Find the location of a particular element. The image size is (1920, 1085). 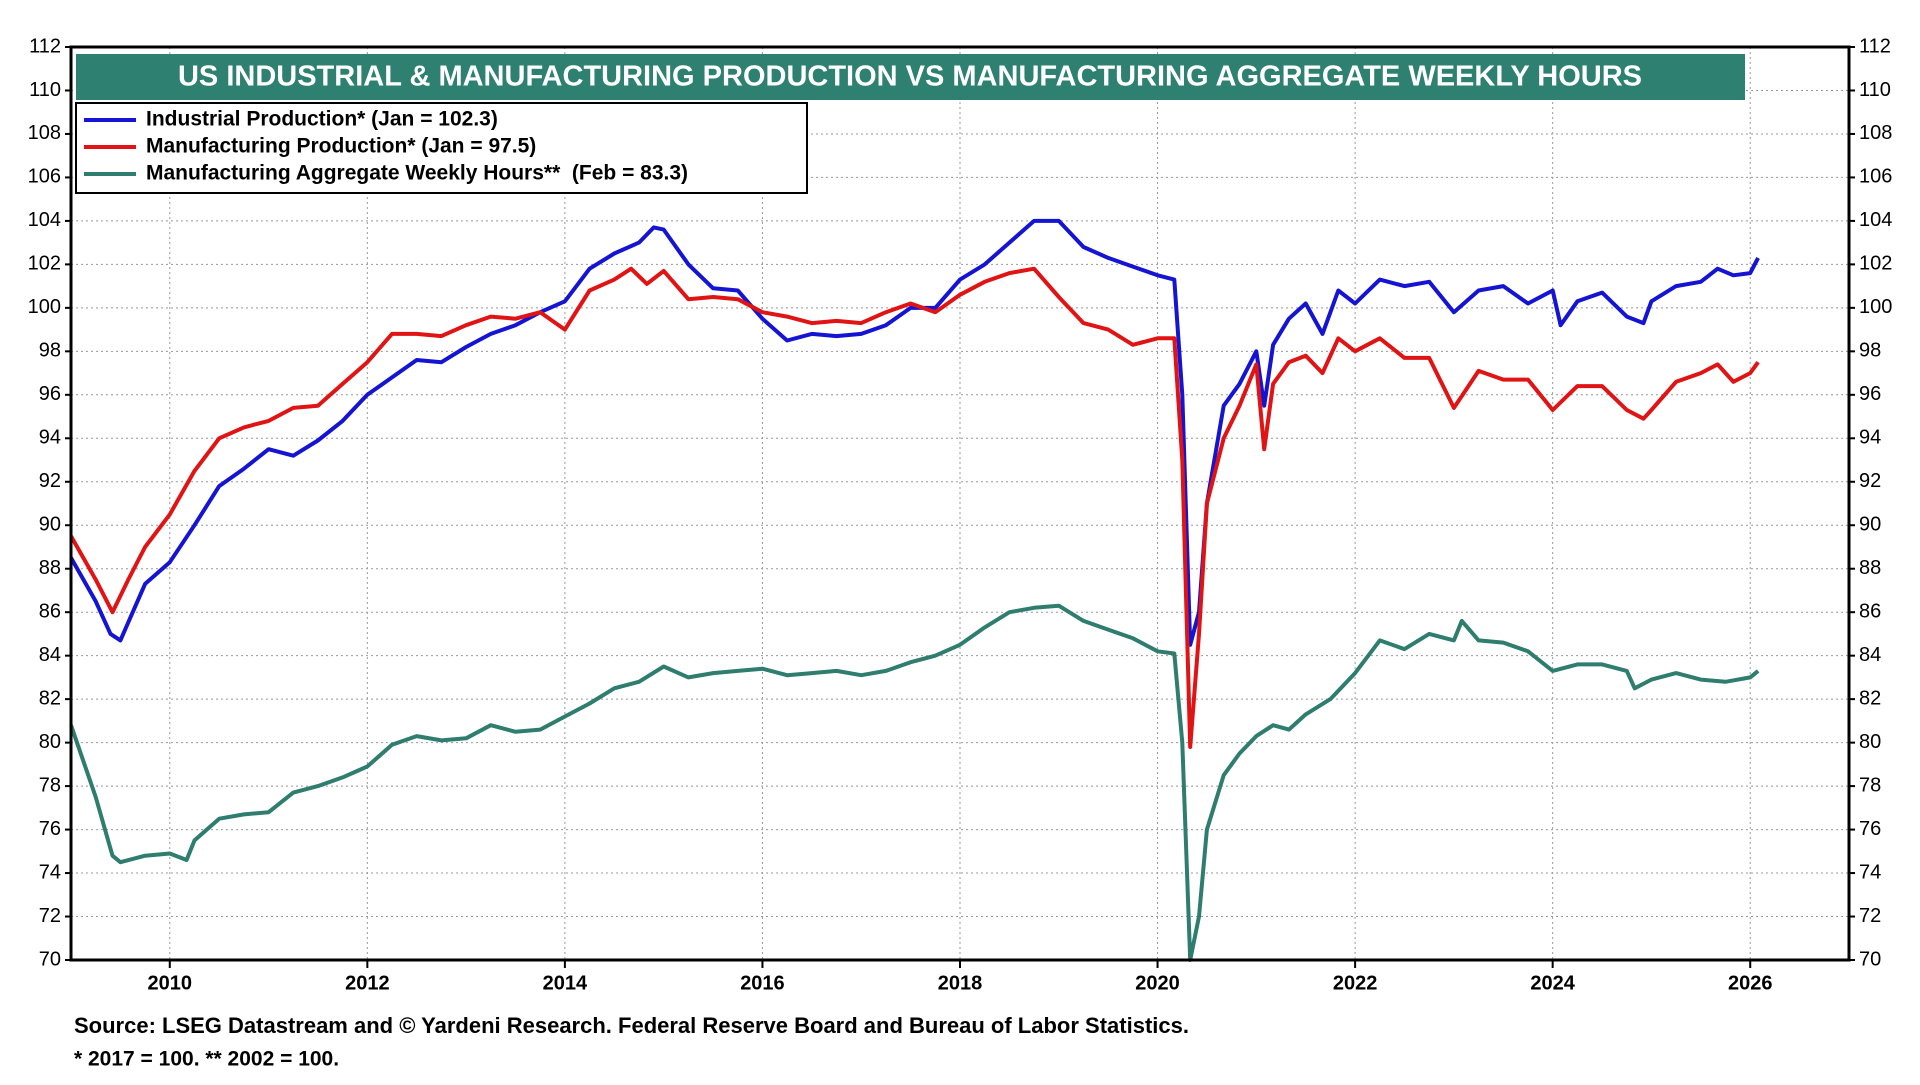

y2-tick-label: 82 is located at coordinates (1870, 698).